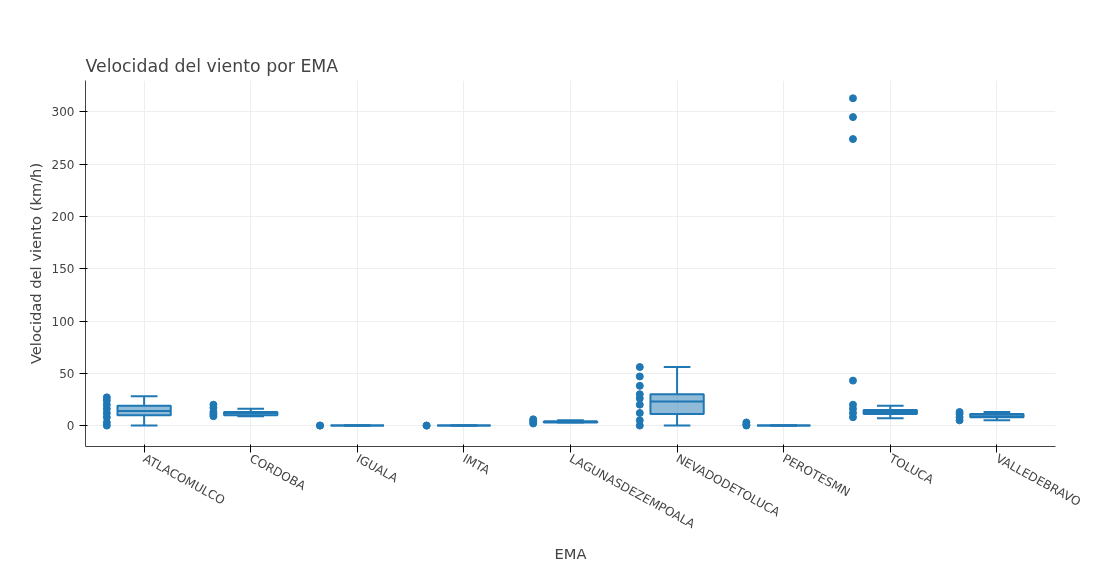 Image resolution: width=1106 pixels, height=571 pixels. Describe the element at coordinates (67, 373) in the screenshot. I see `y-tick-label: 50` at that location.